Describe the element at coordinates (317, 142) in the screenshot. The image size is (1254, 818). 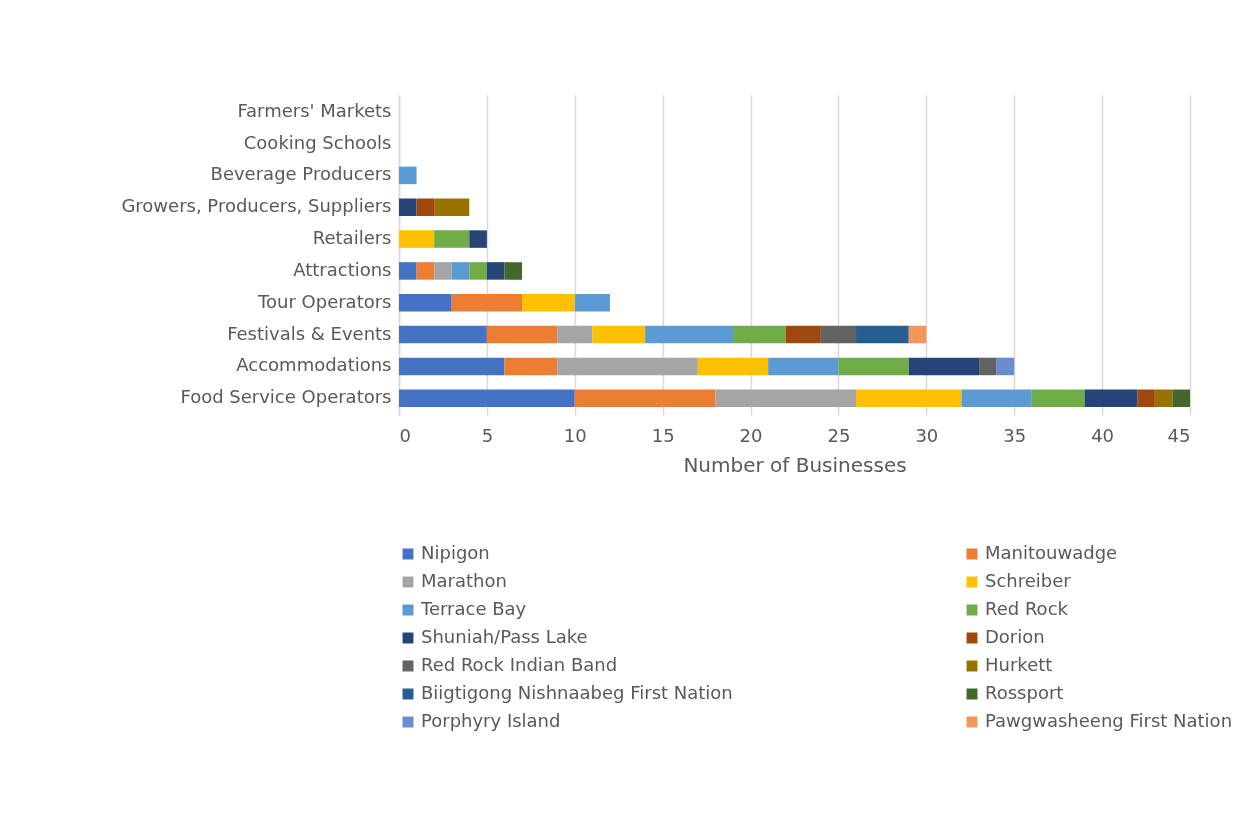
I see `y-tick-label: Cooking Schools` at that location.